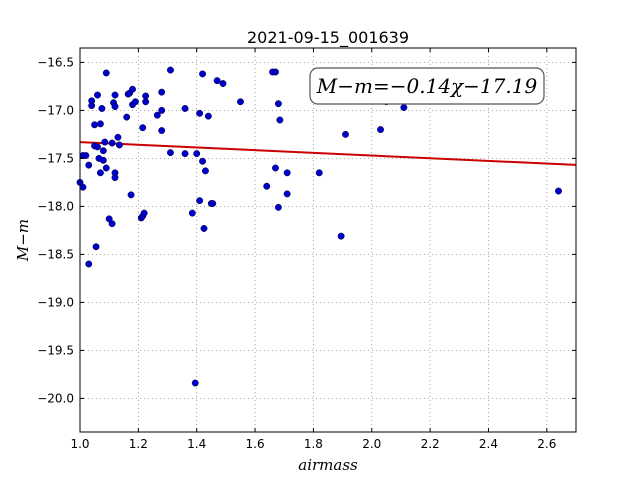 The image size is (640, 480). What do you see at coordinates (55, 62) in the screenshot?
I see `y-tick-label: −16.5` at bounding box center [55, 62].